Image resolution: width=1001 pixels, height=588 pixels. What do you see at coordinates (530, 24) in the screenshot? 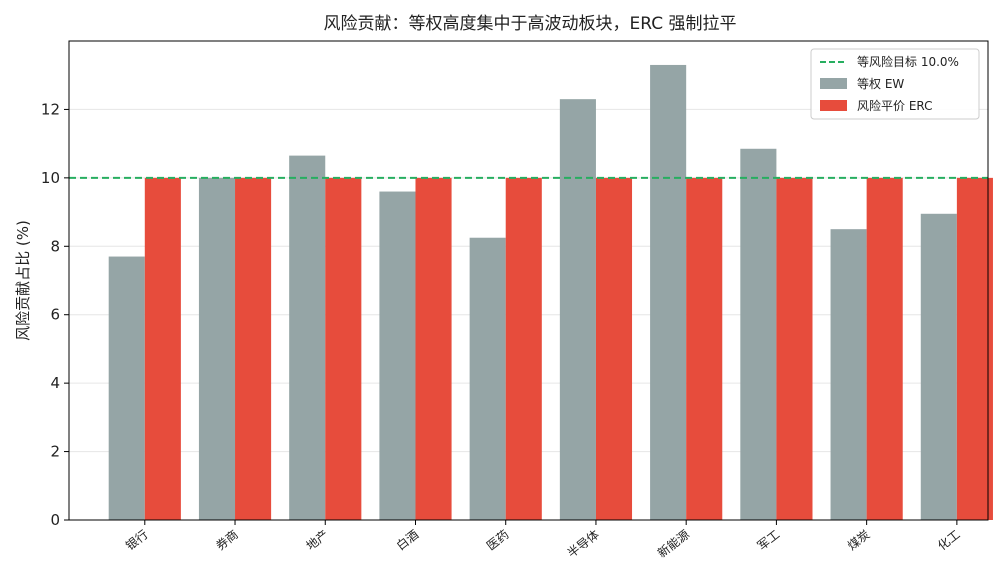
I see `chart-title: 风险贡献：等权高度集中于高波动板块，ERC 强制拉平` at bounding box center [530, 24].